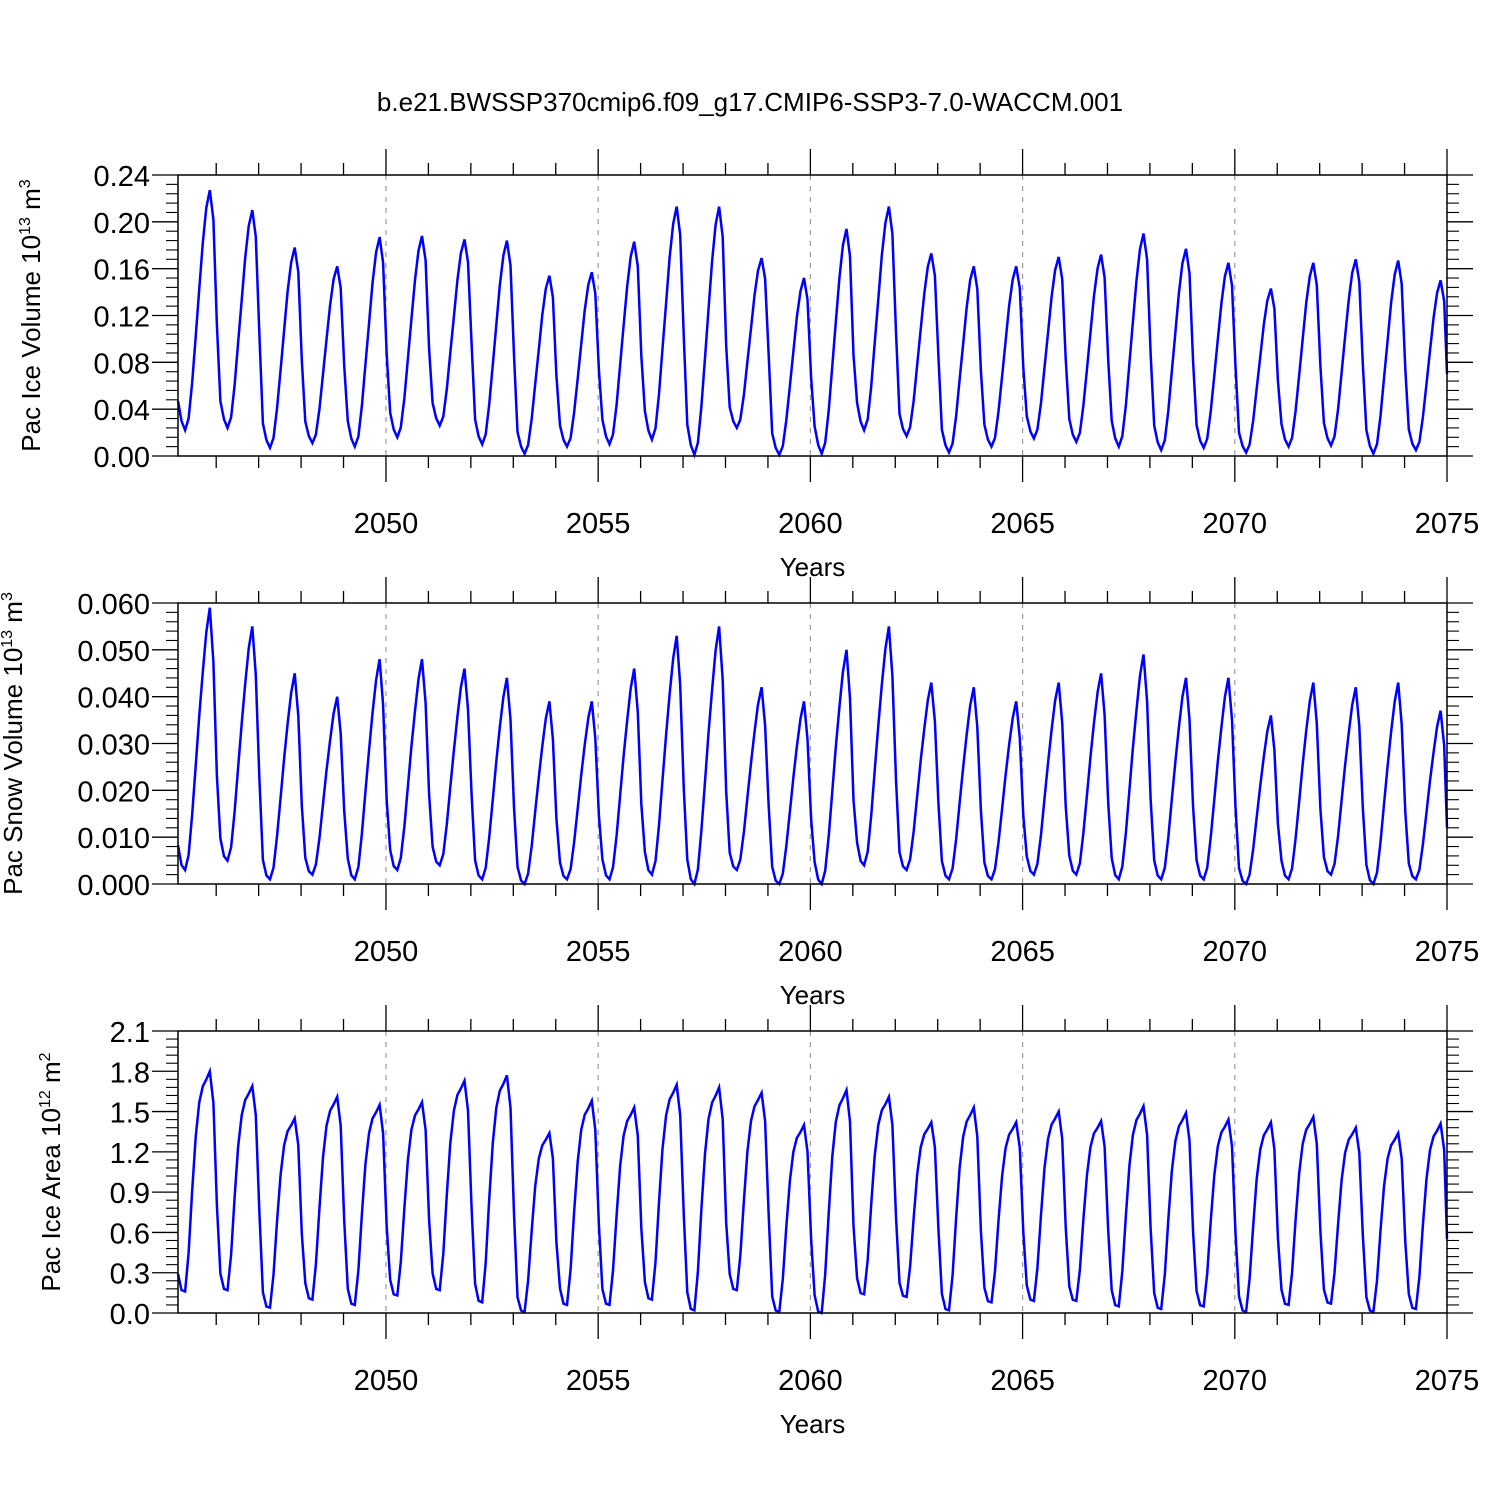  Describe the element at coordinates (122, 364) in the screenshot. I see `ice-volume-y-tick-label: 0.08` at that location.